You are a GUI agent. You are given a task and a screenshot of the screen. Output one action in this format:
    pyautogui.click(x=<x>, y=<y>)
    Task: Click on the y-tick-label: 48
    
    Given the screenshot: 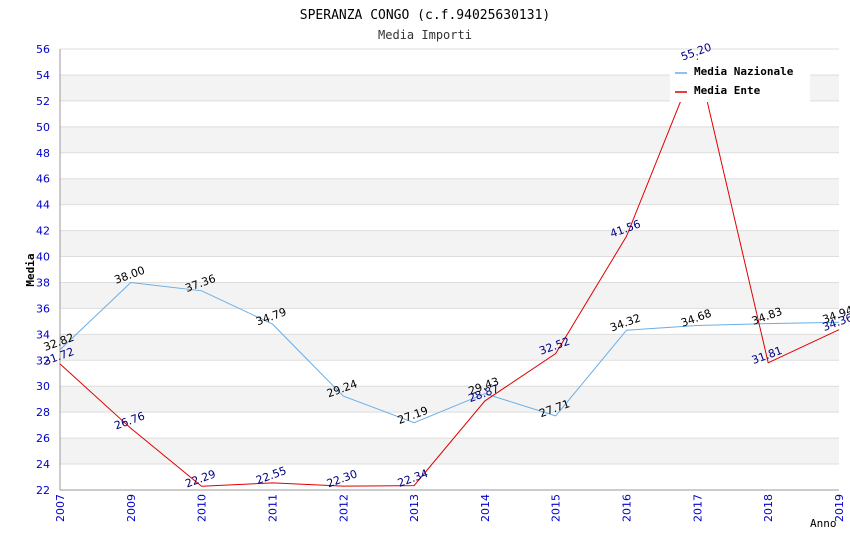 What is the action you would take?
    pyautogui.click(x=43, y=153)
    